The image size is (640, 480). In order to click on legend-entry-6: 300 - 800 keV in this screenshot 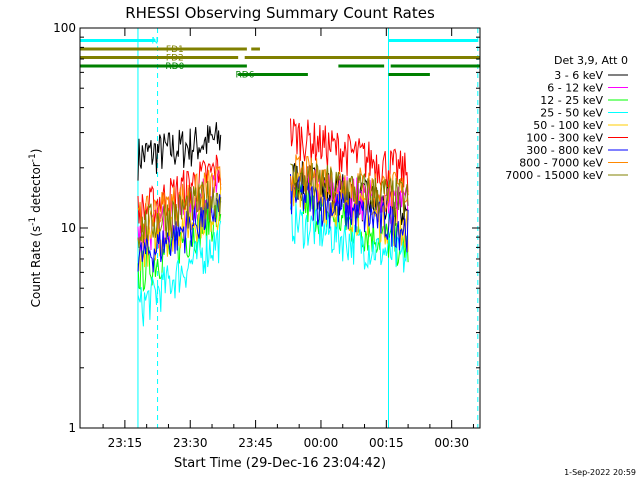, I will do `click(564, 150)`.